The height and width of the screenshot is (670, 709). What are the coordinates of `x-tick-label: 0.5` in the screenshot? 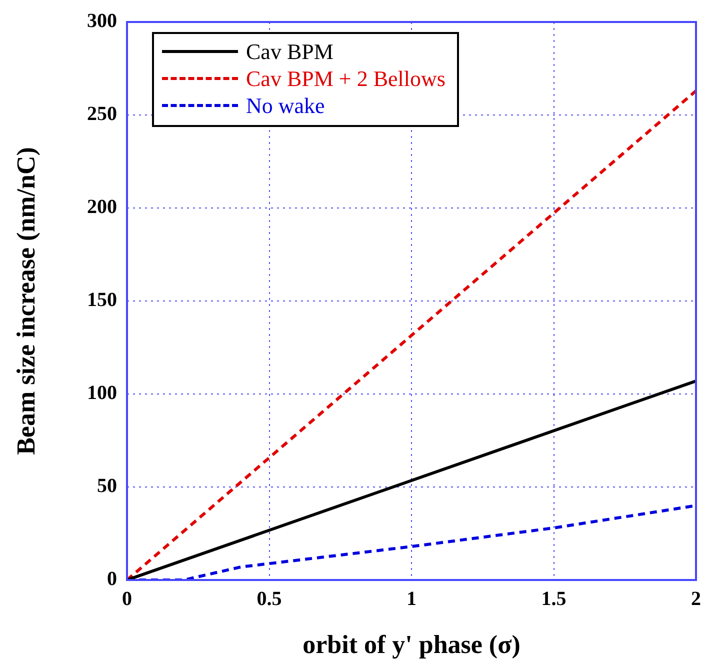 It's located at (269, 599).